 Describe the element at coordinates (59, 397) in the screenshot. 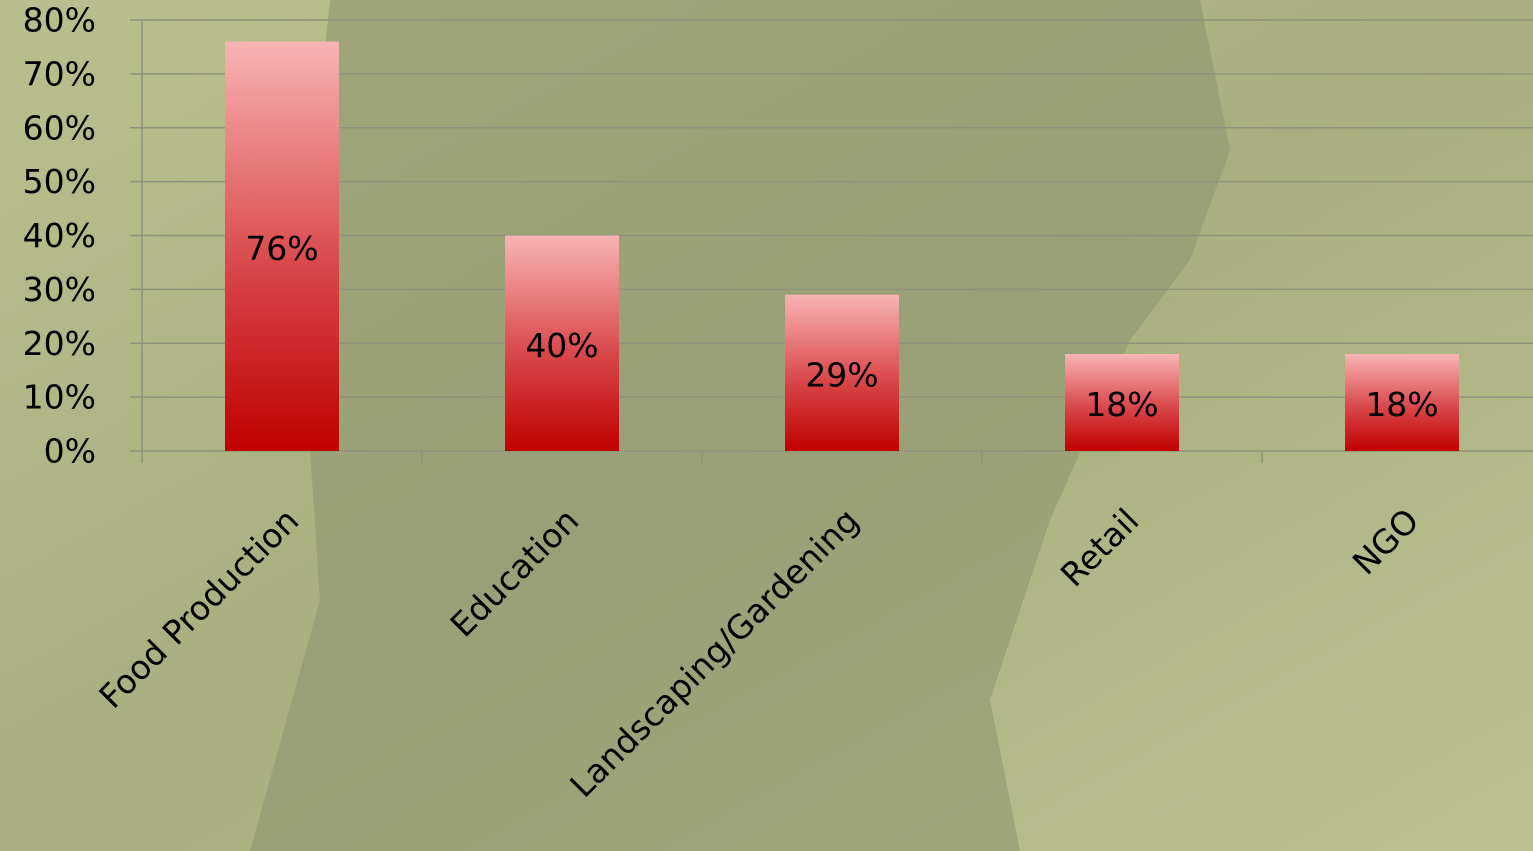

I see `y-tick-label: 10%` at that location.